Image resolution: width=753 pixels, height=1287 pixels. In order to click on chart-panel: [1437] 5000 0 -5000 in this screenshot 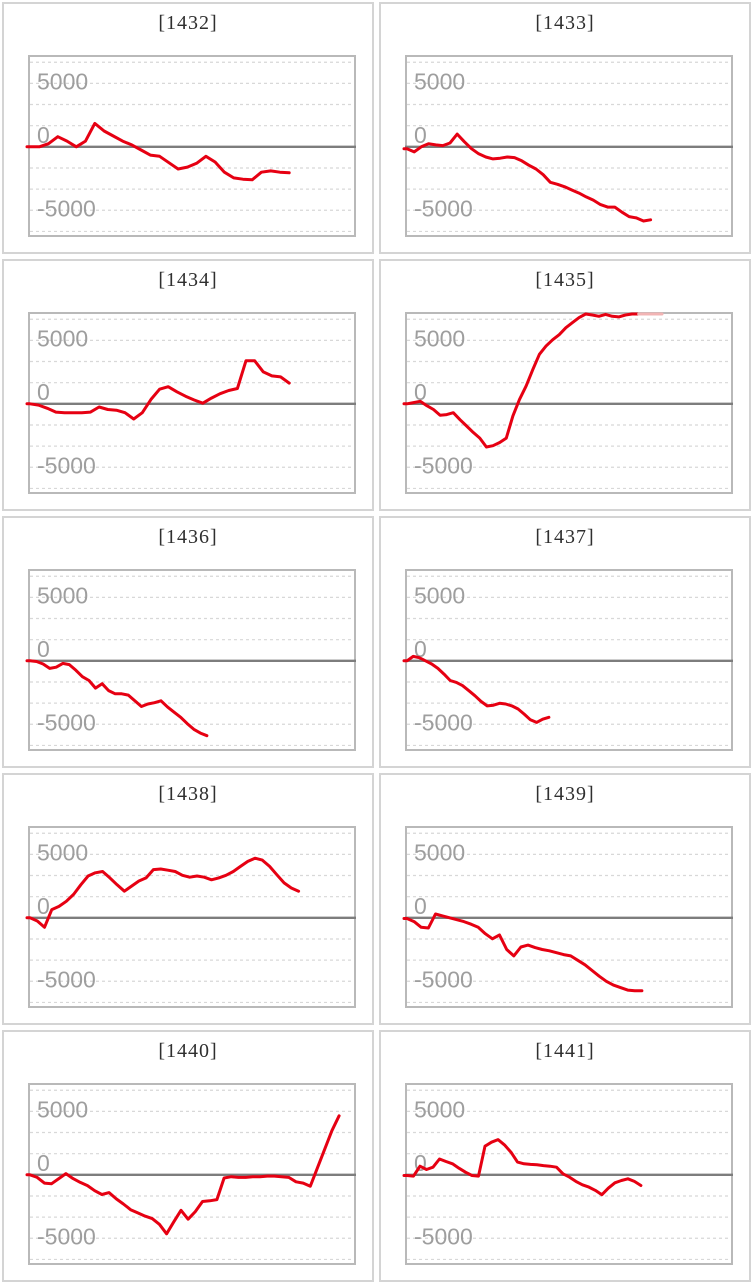, I will do `click(565, 642)`.